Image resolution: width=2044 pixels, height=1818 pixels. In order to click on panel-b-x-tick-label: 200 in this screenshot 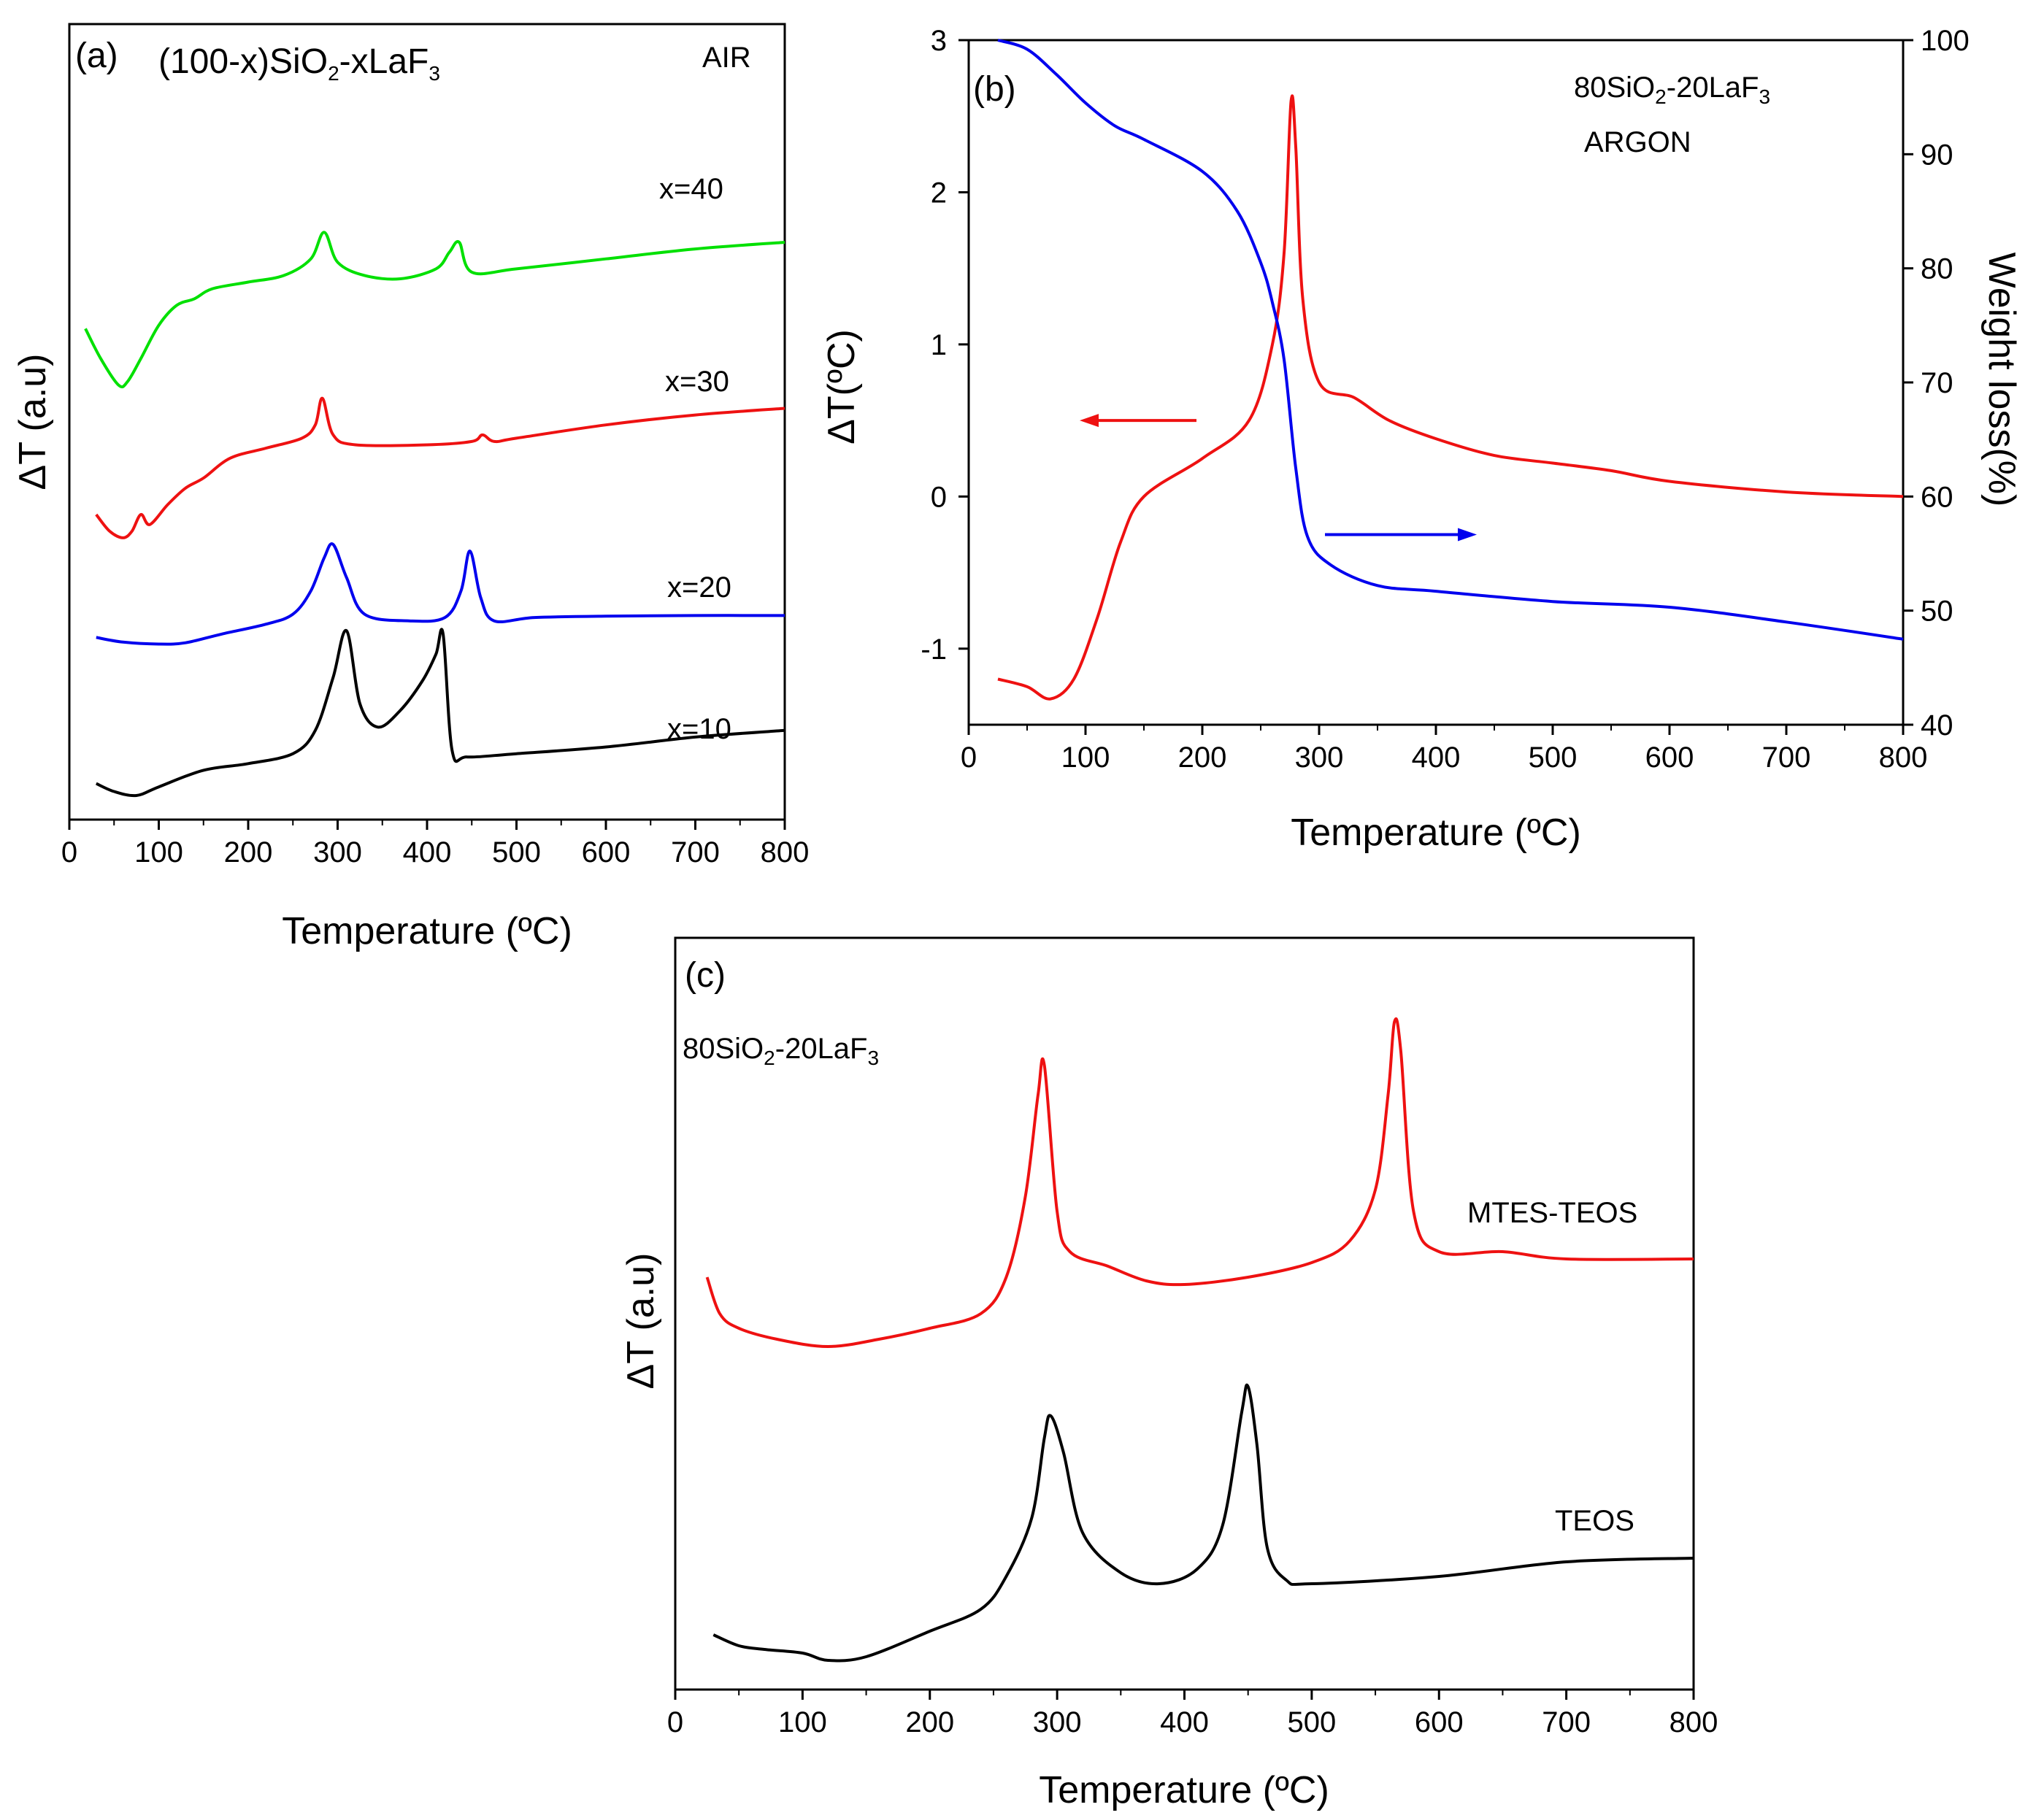, I will do `click(1202, 758)`.